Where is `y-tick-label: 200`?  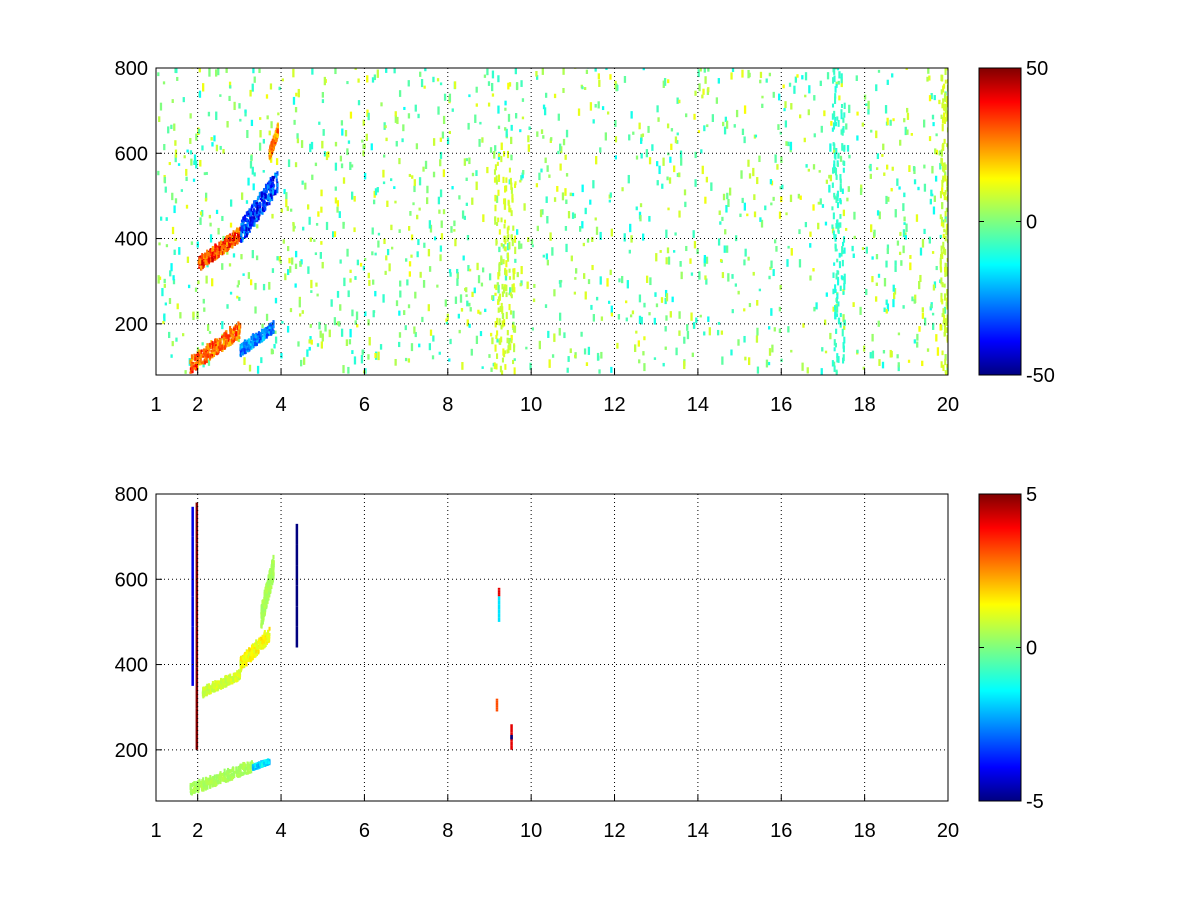
y-tick-label: 200 is located at coordinates (131, 325).